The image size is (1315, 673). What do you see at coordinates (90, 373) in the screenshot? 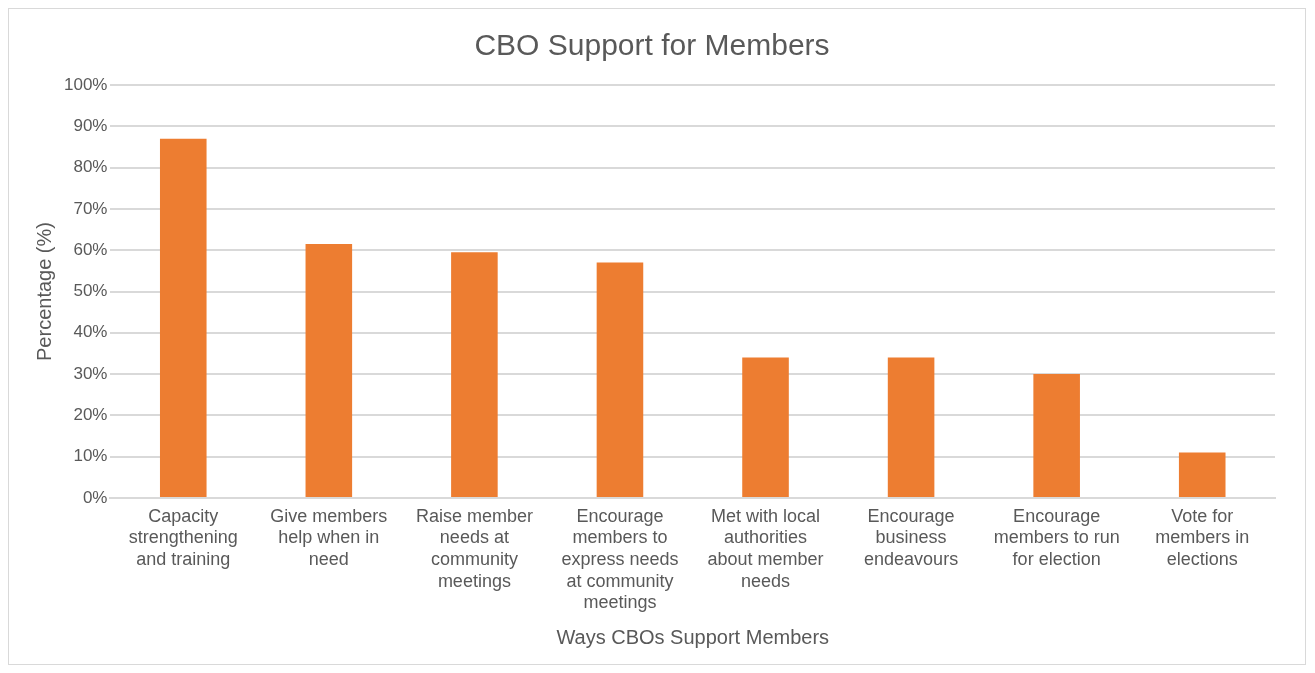
I see `y-tick-label: 30%` at bounding box center [90, 373].